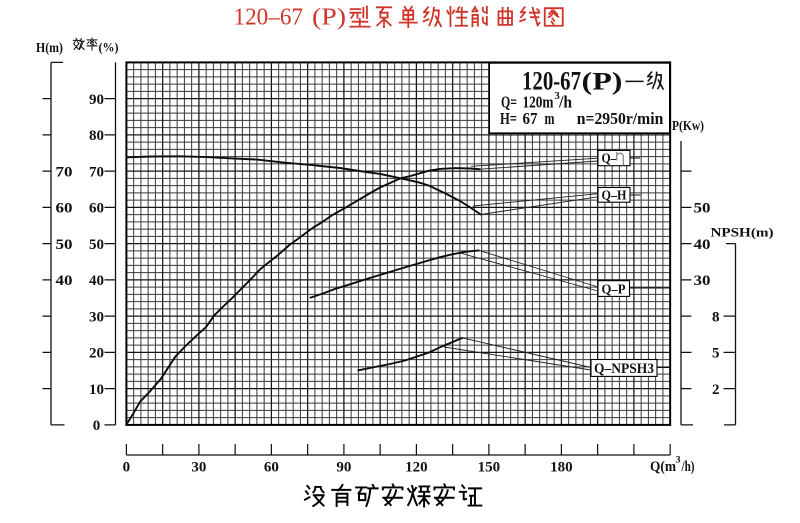  Describe the element at coordinates (614, 196) in the screenshot. I see `svg-text: Q–H` at that location.